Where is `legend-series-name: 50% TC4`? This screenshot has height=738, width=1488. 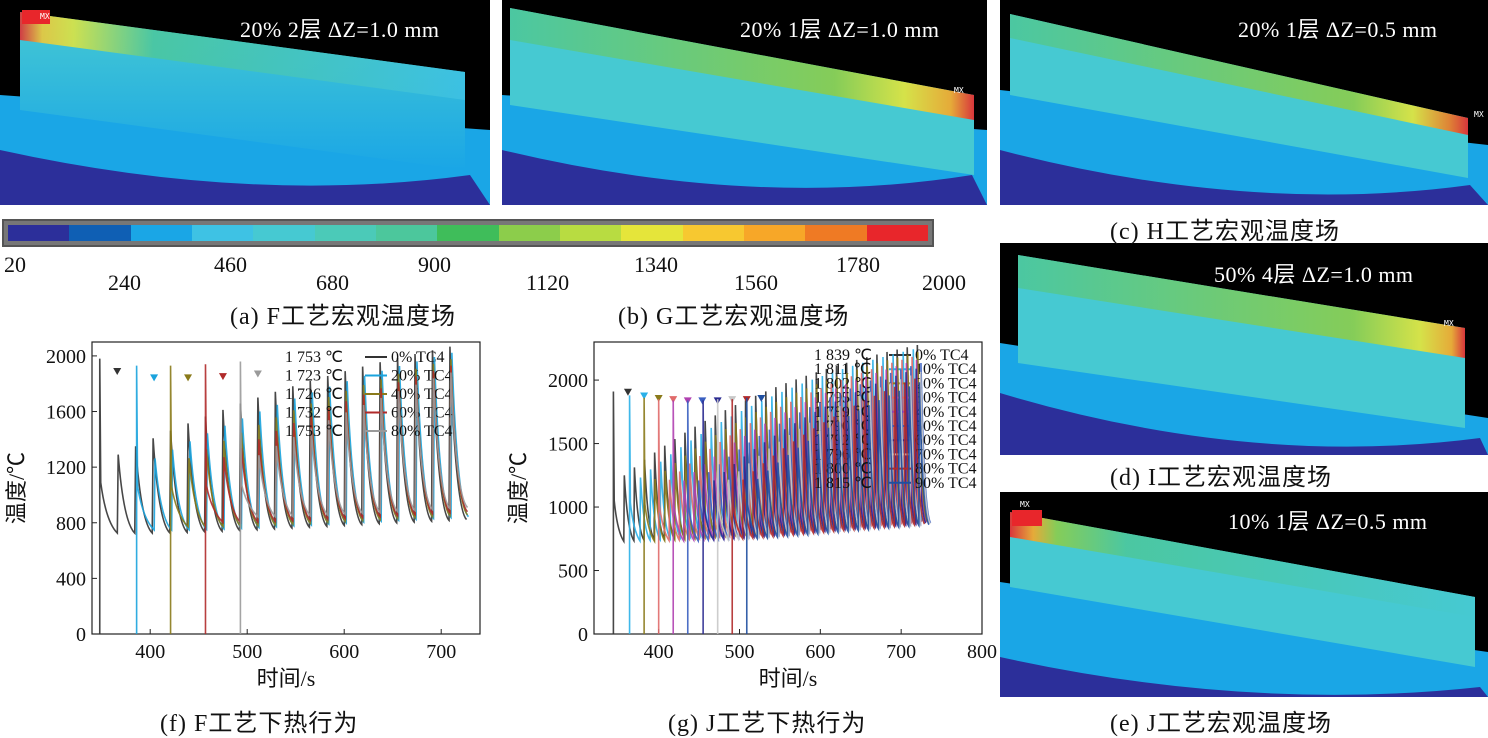
legend-series-name: 50% TC4 is located at coordinates (945, 426).